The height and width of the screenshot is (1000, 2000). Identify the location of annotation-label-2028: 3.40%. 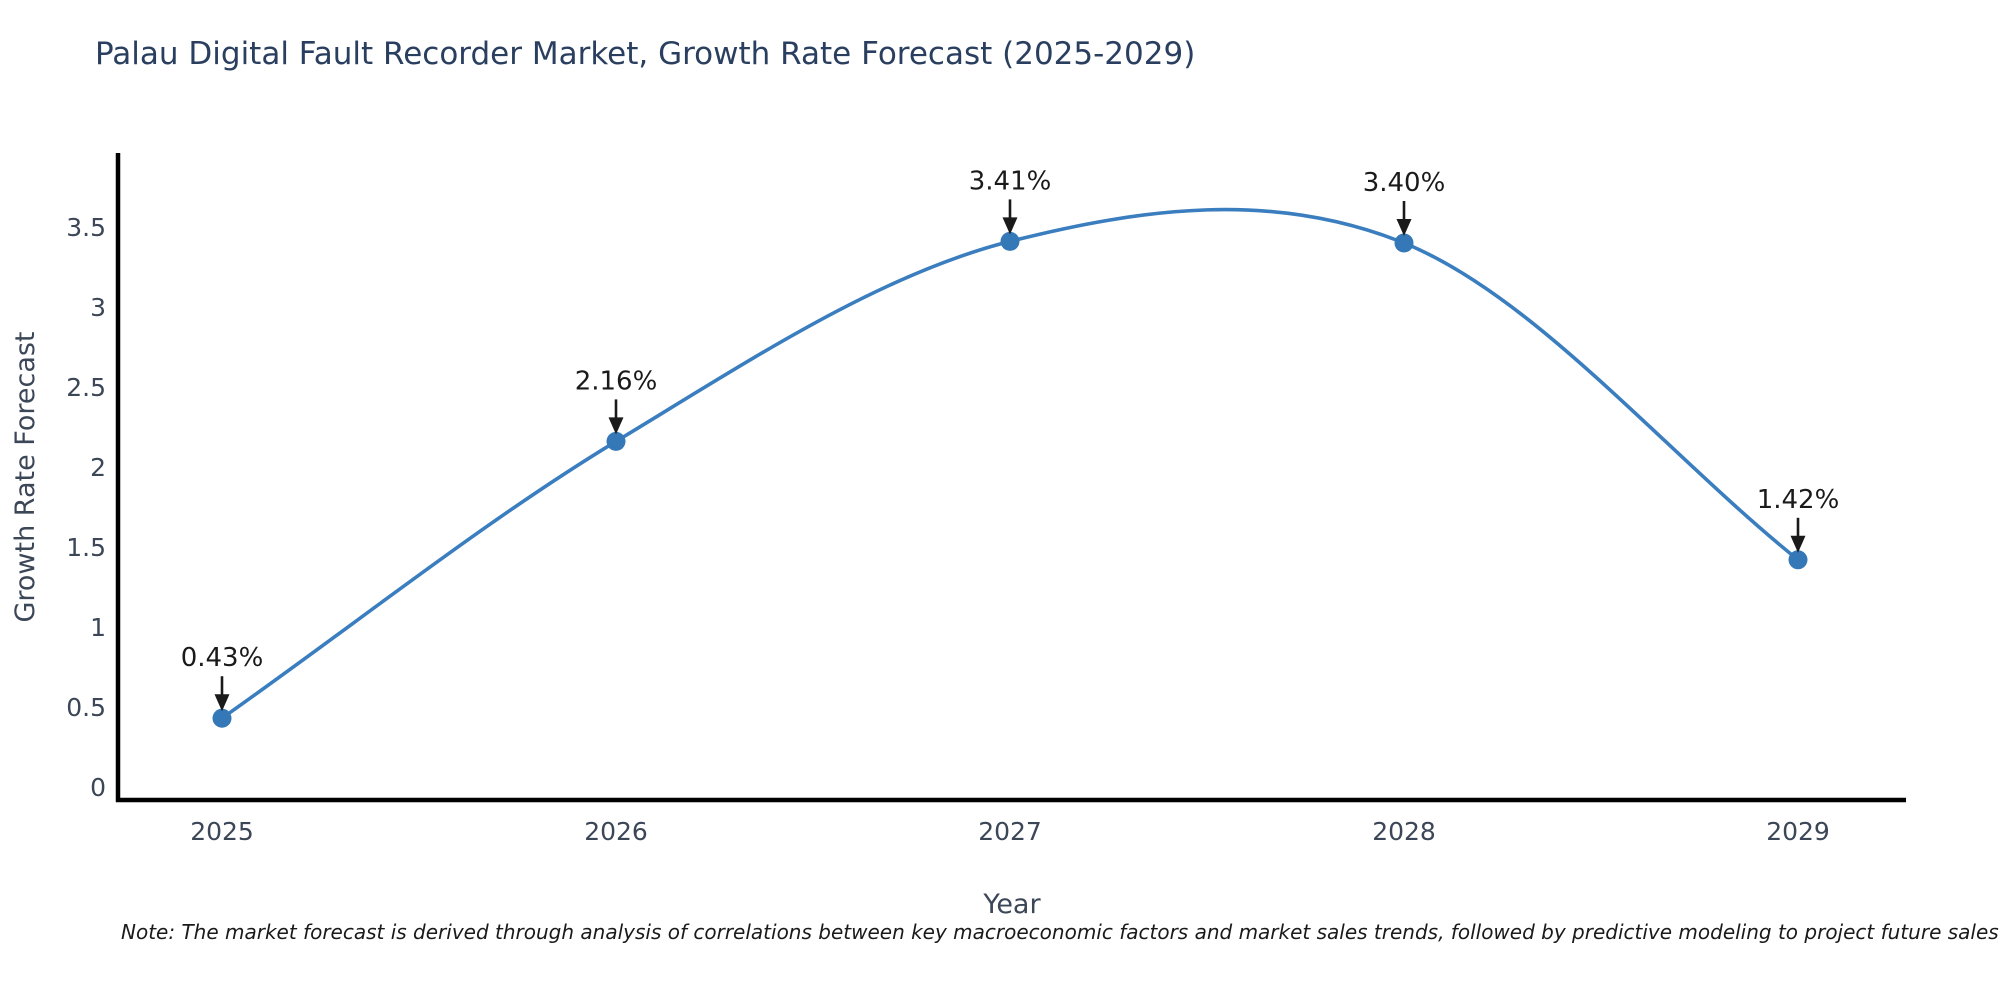
(1404, 183).